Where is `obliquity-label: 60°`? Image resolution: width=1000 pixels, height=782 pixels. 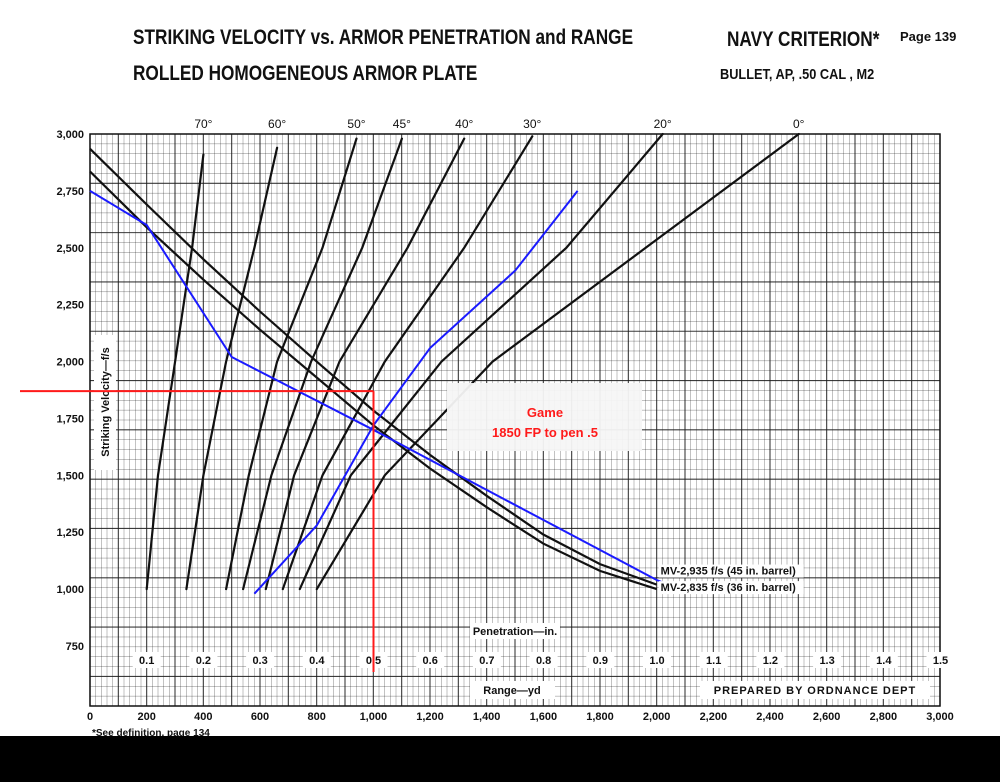 obliquity-label: 60° is located at coordinates (277, 124).